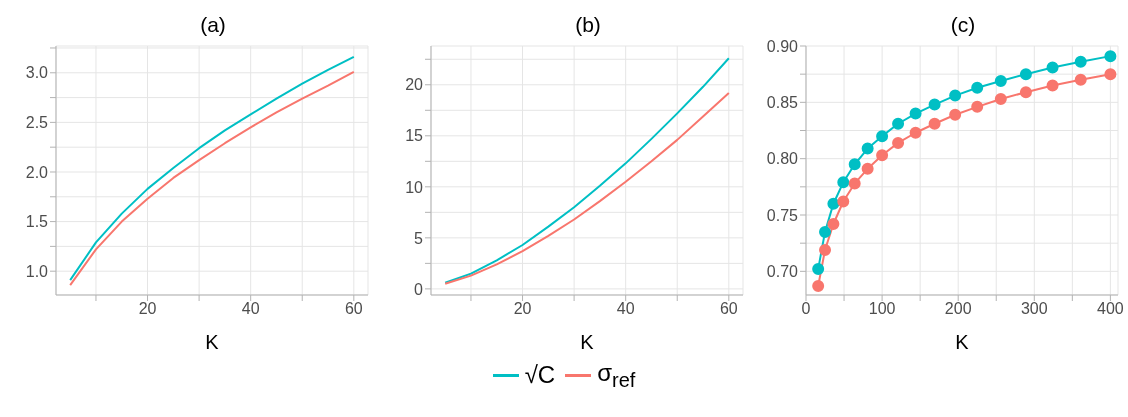  What do you see at coordinates (414, 85) in the screenshot?
I see `y-tick-label: 20` at bounding box center [414, 85].